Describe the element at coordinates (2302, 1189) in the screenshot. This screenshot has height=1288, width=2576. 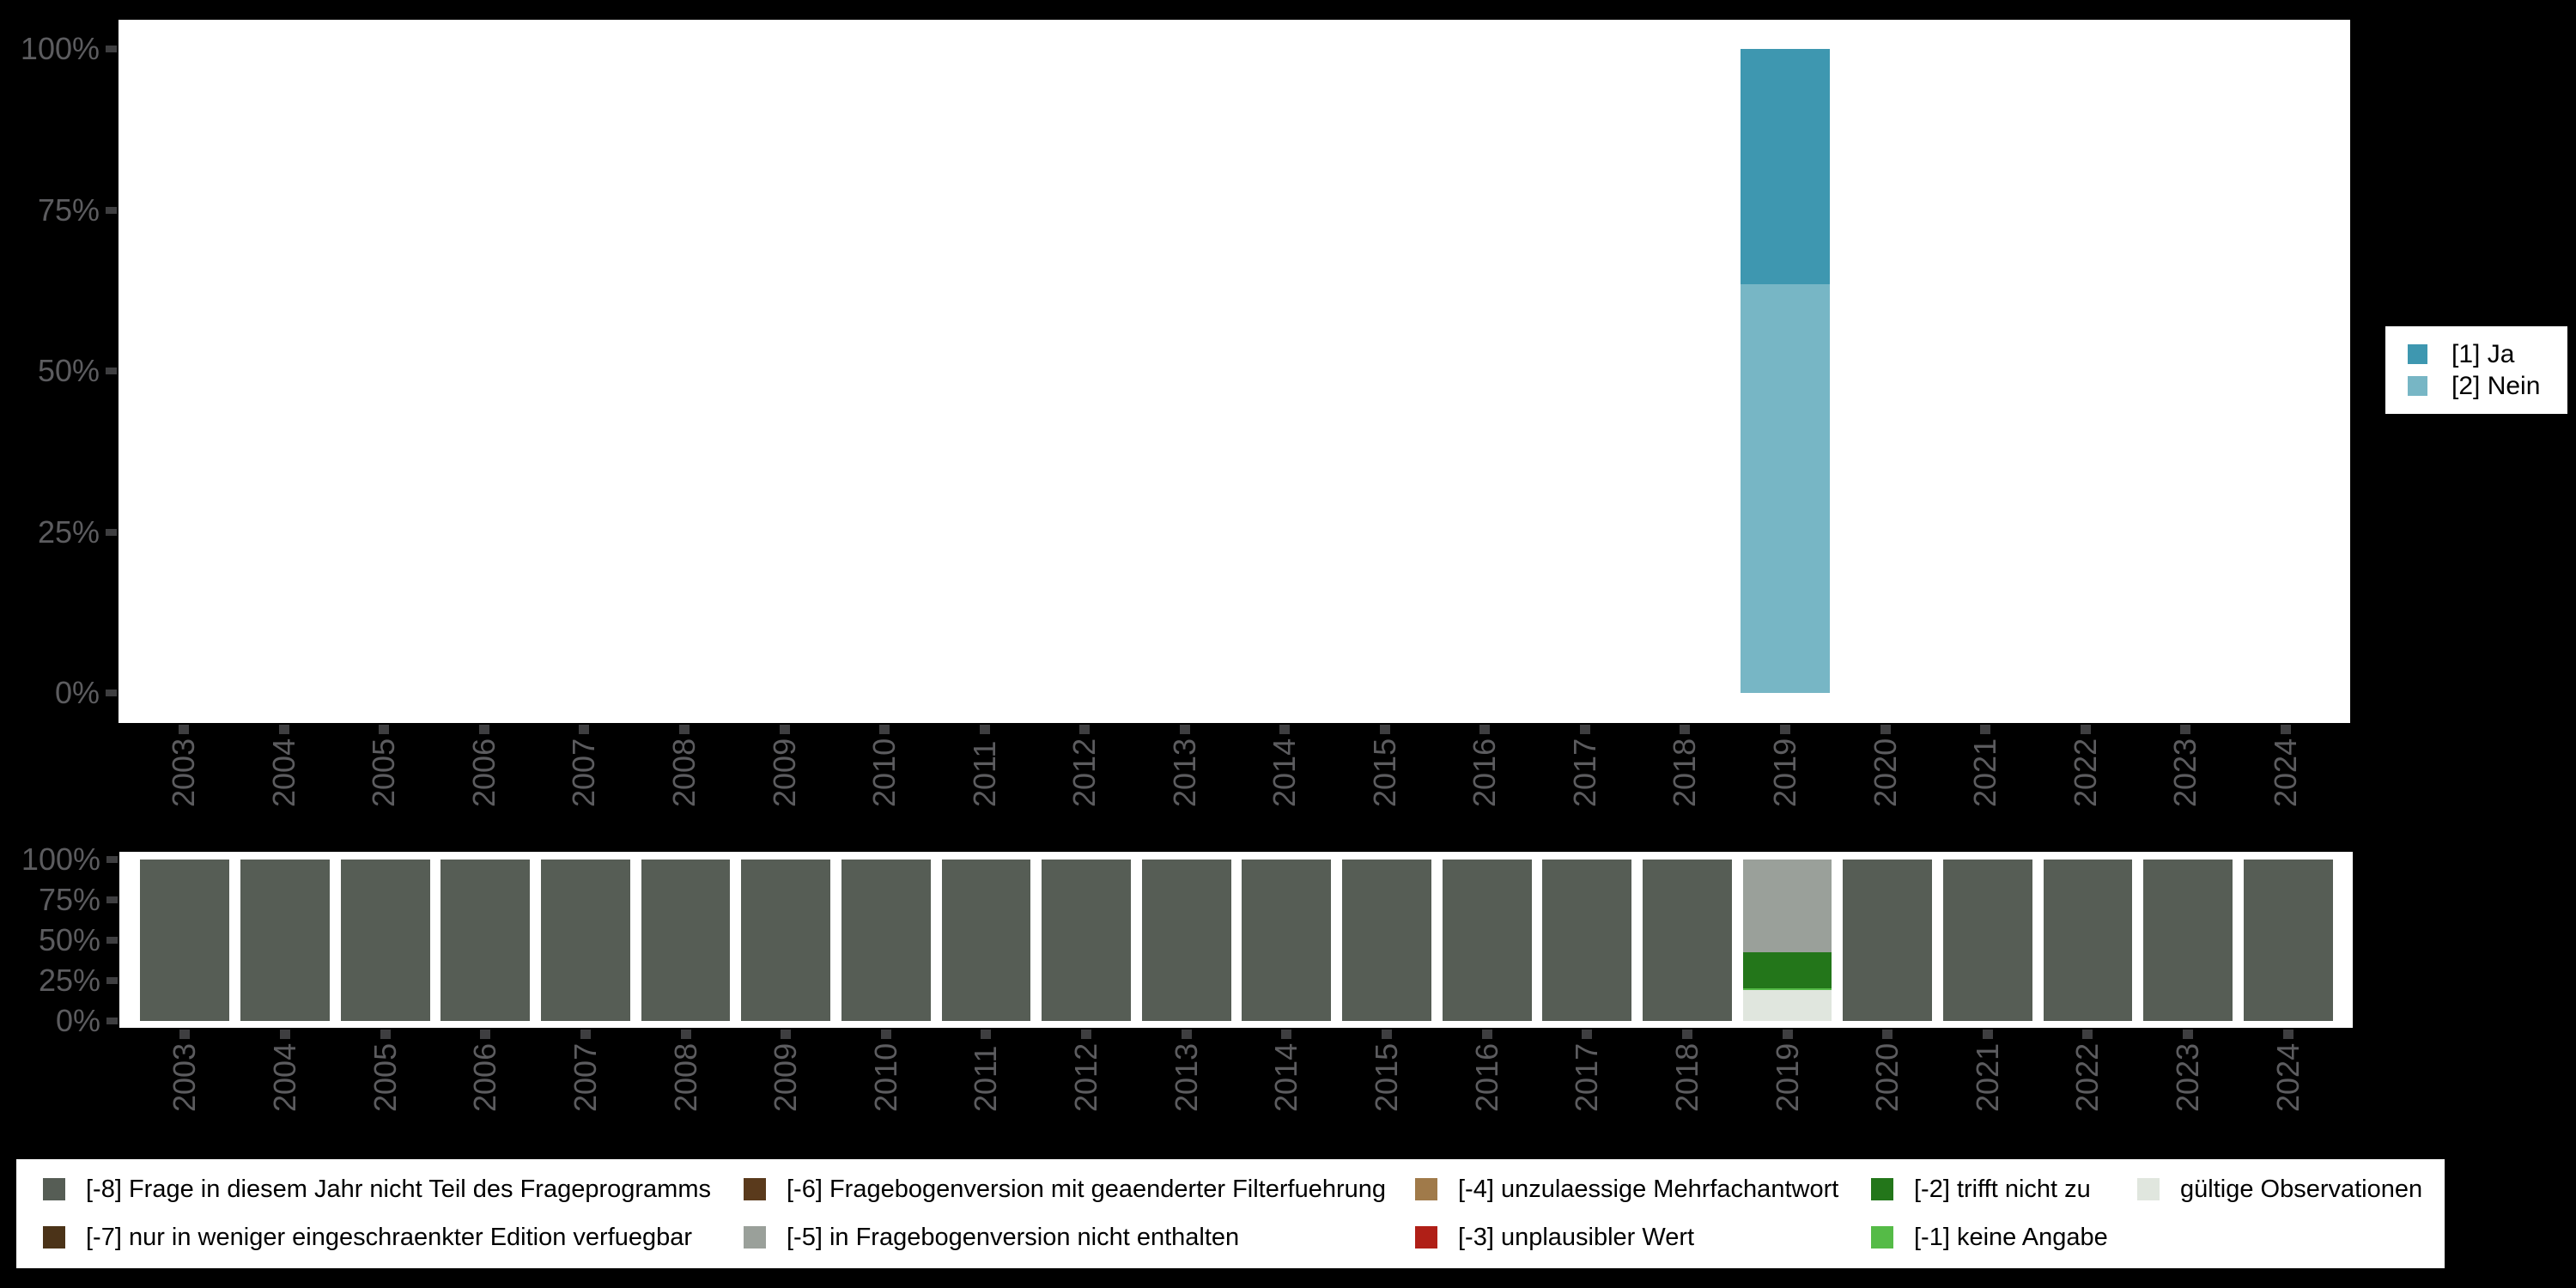
I see `legend-label: gültige Observationen` at that location.